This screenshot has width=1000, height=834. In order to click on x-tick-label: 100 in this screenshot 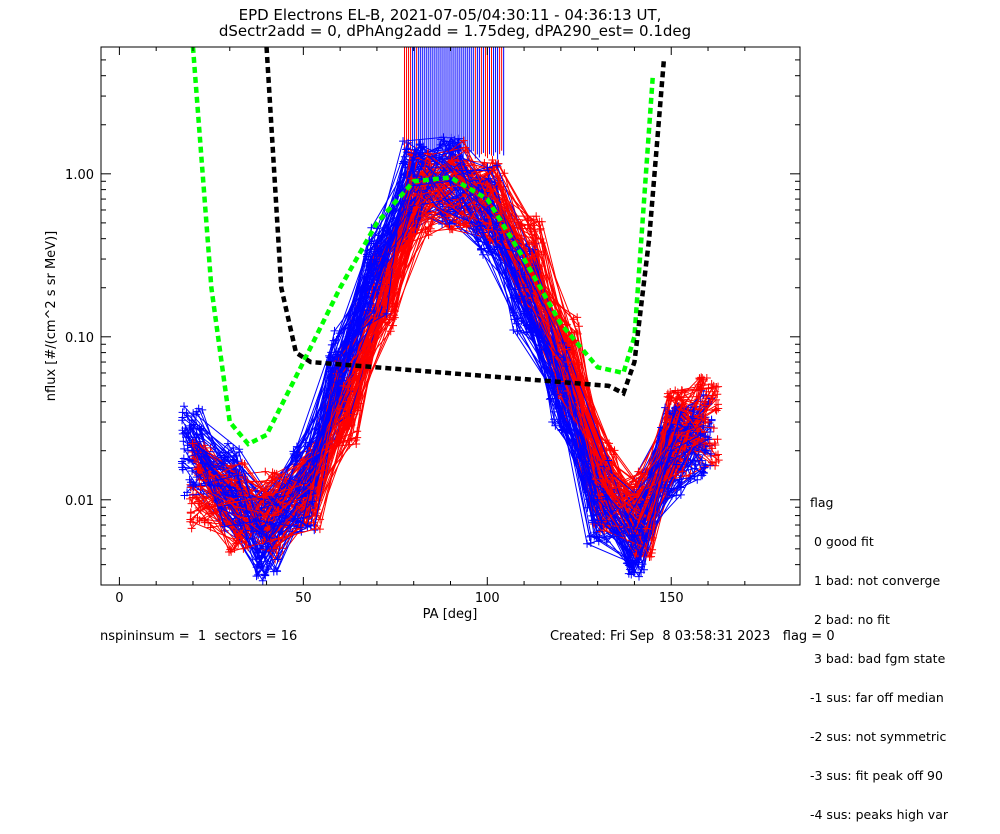, I will do `click(487, 598)`.